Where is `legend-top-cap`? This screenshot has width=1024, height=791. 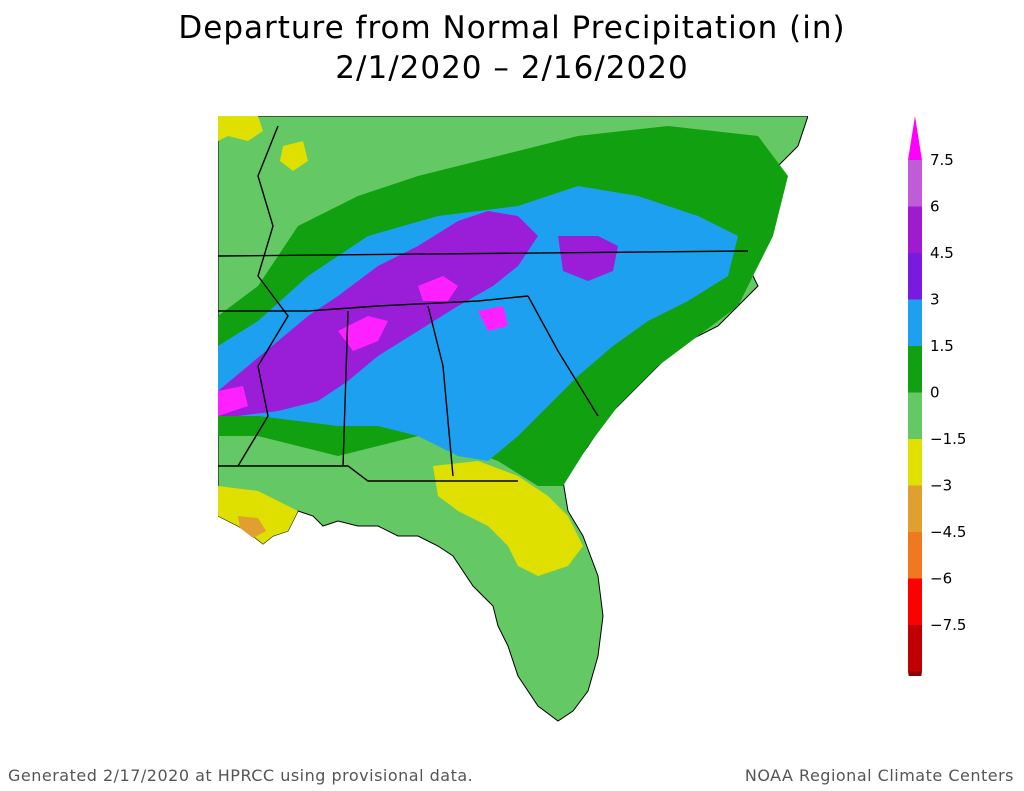
legend-top-cap is located at coordinates (915, 138).